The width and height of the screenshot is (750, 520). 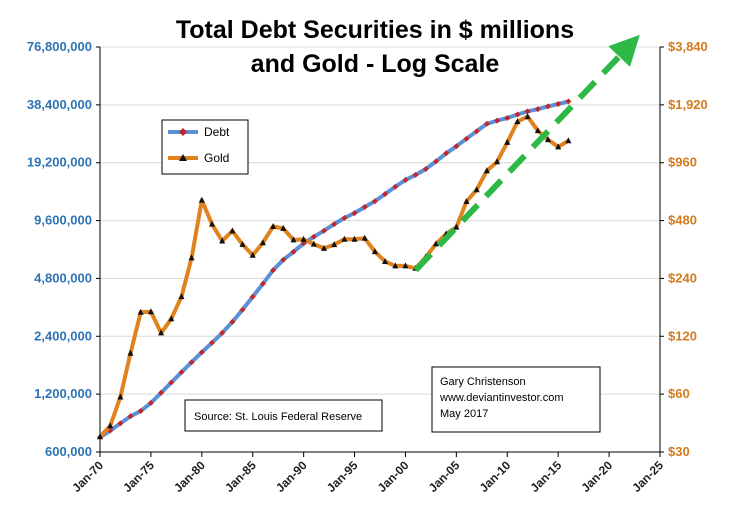 I want to click on right-tick-label: $240, so click(x=682, y=277).